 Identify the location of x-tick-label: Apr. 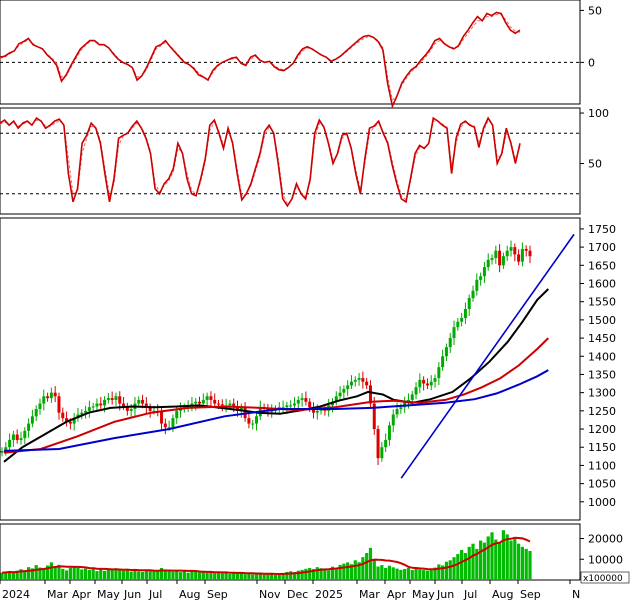
(397, 594).